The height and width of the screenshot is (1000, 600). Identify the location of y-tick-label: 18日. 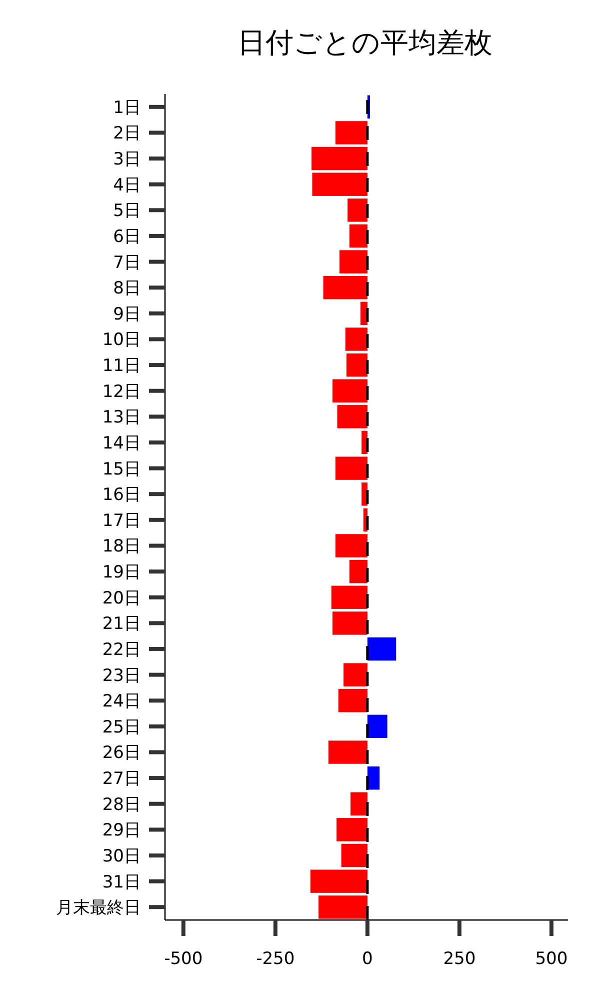
(121, 546).